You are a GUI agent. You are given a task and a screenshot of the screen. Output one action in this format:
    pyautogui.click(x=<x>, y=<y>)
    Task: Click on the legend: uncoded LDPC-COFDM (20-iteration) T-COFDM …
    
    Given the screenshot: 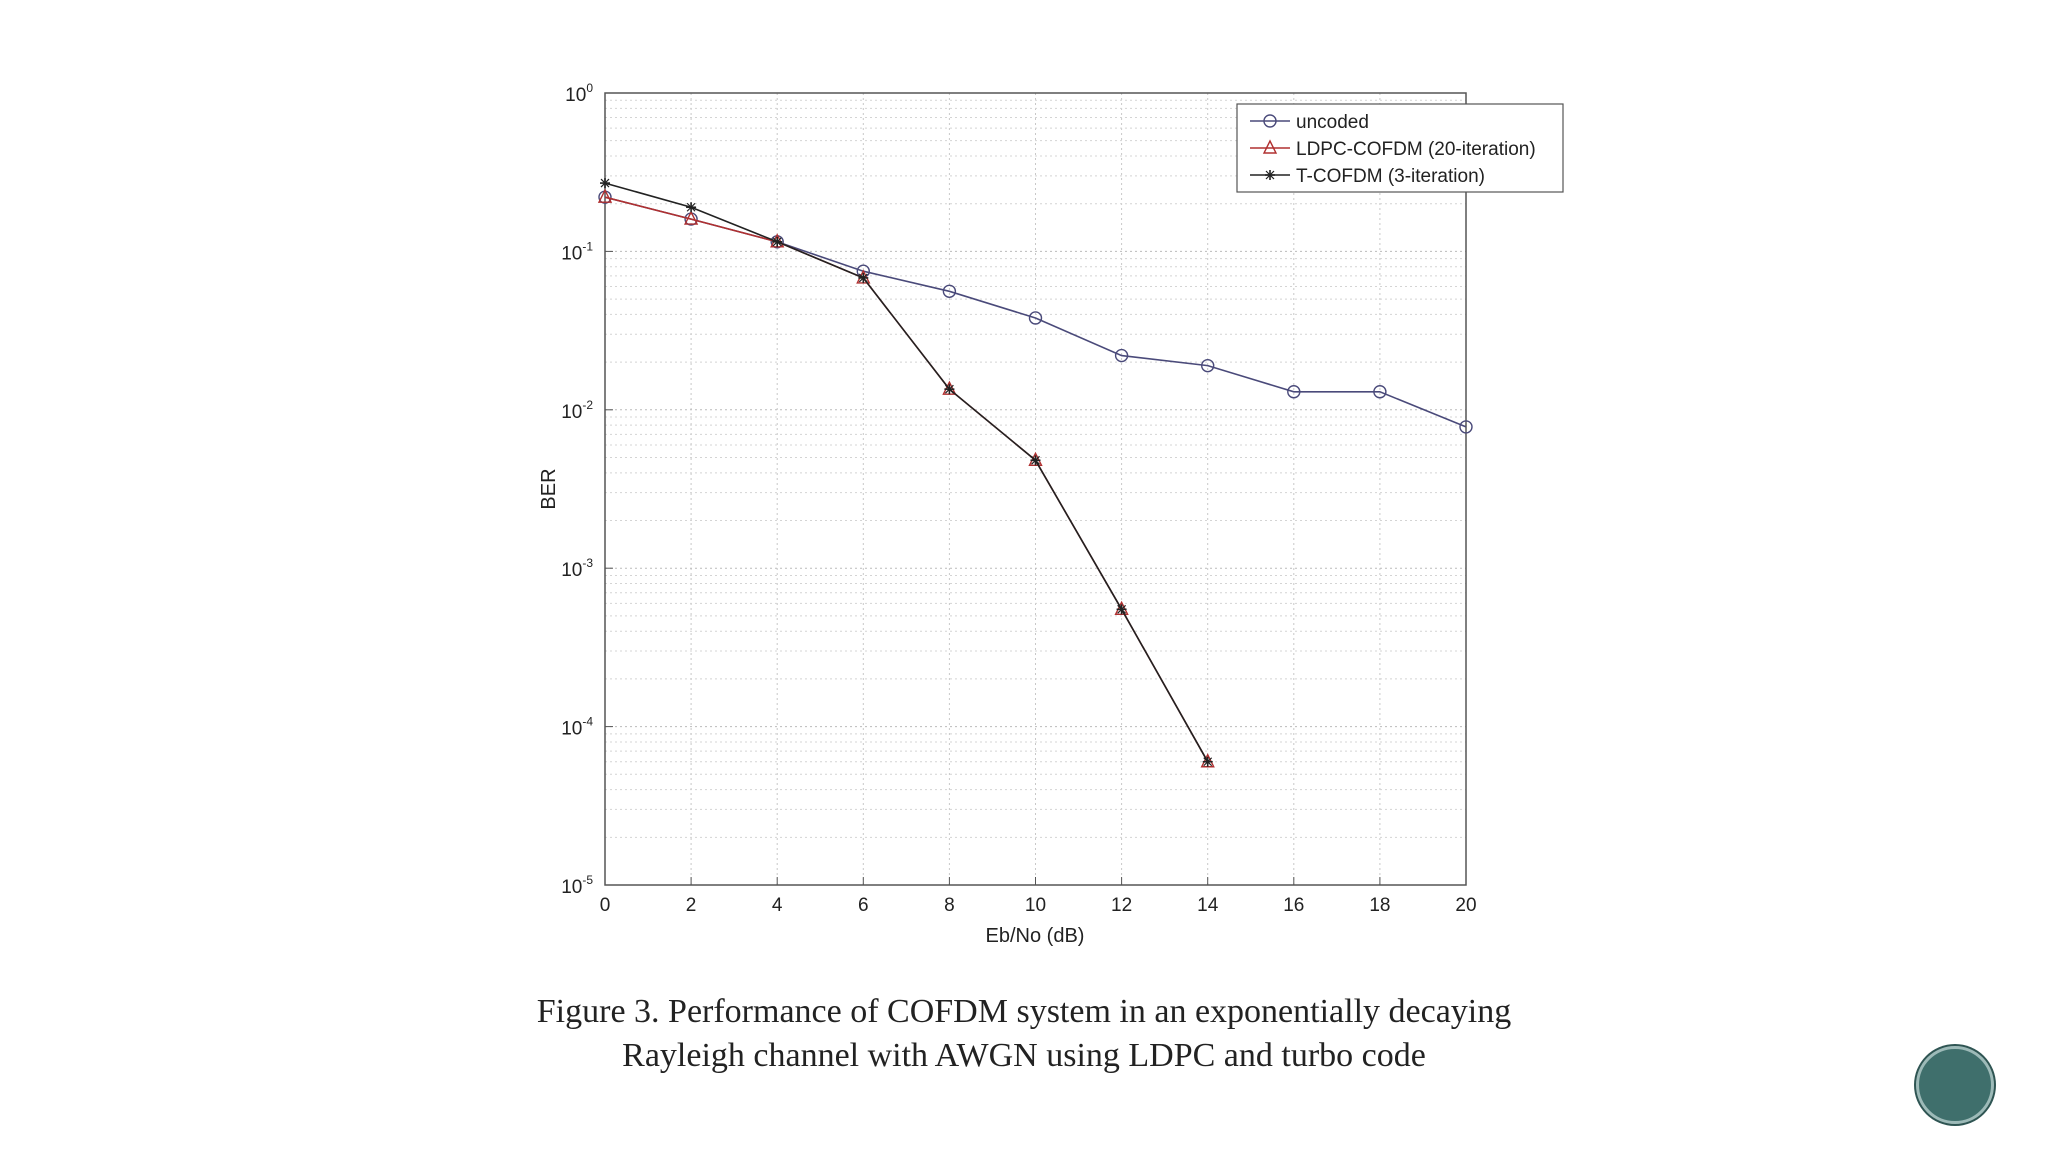 What is the action you would take?
    pyautogui.click(x=1400, y=148)
    